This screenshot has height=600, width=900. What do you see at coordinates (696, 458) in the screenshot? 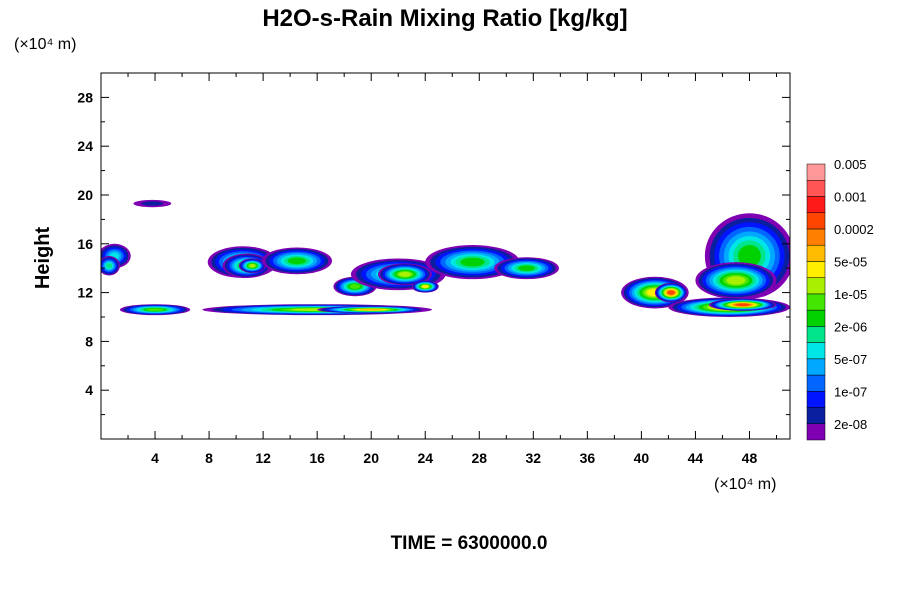
I see `x-tick-label: 44` at bounding box center [696, 458].